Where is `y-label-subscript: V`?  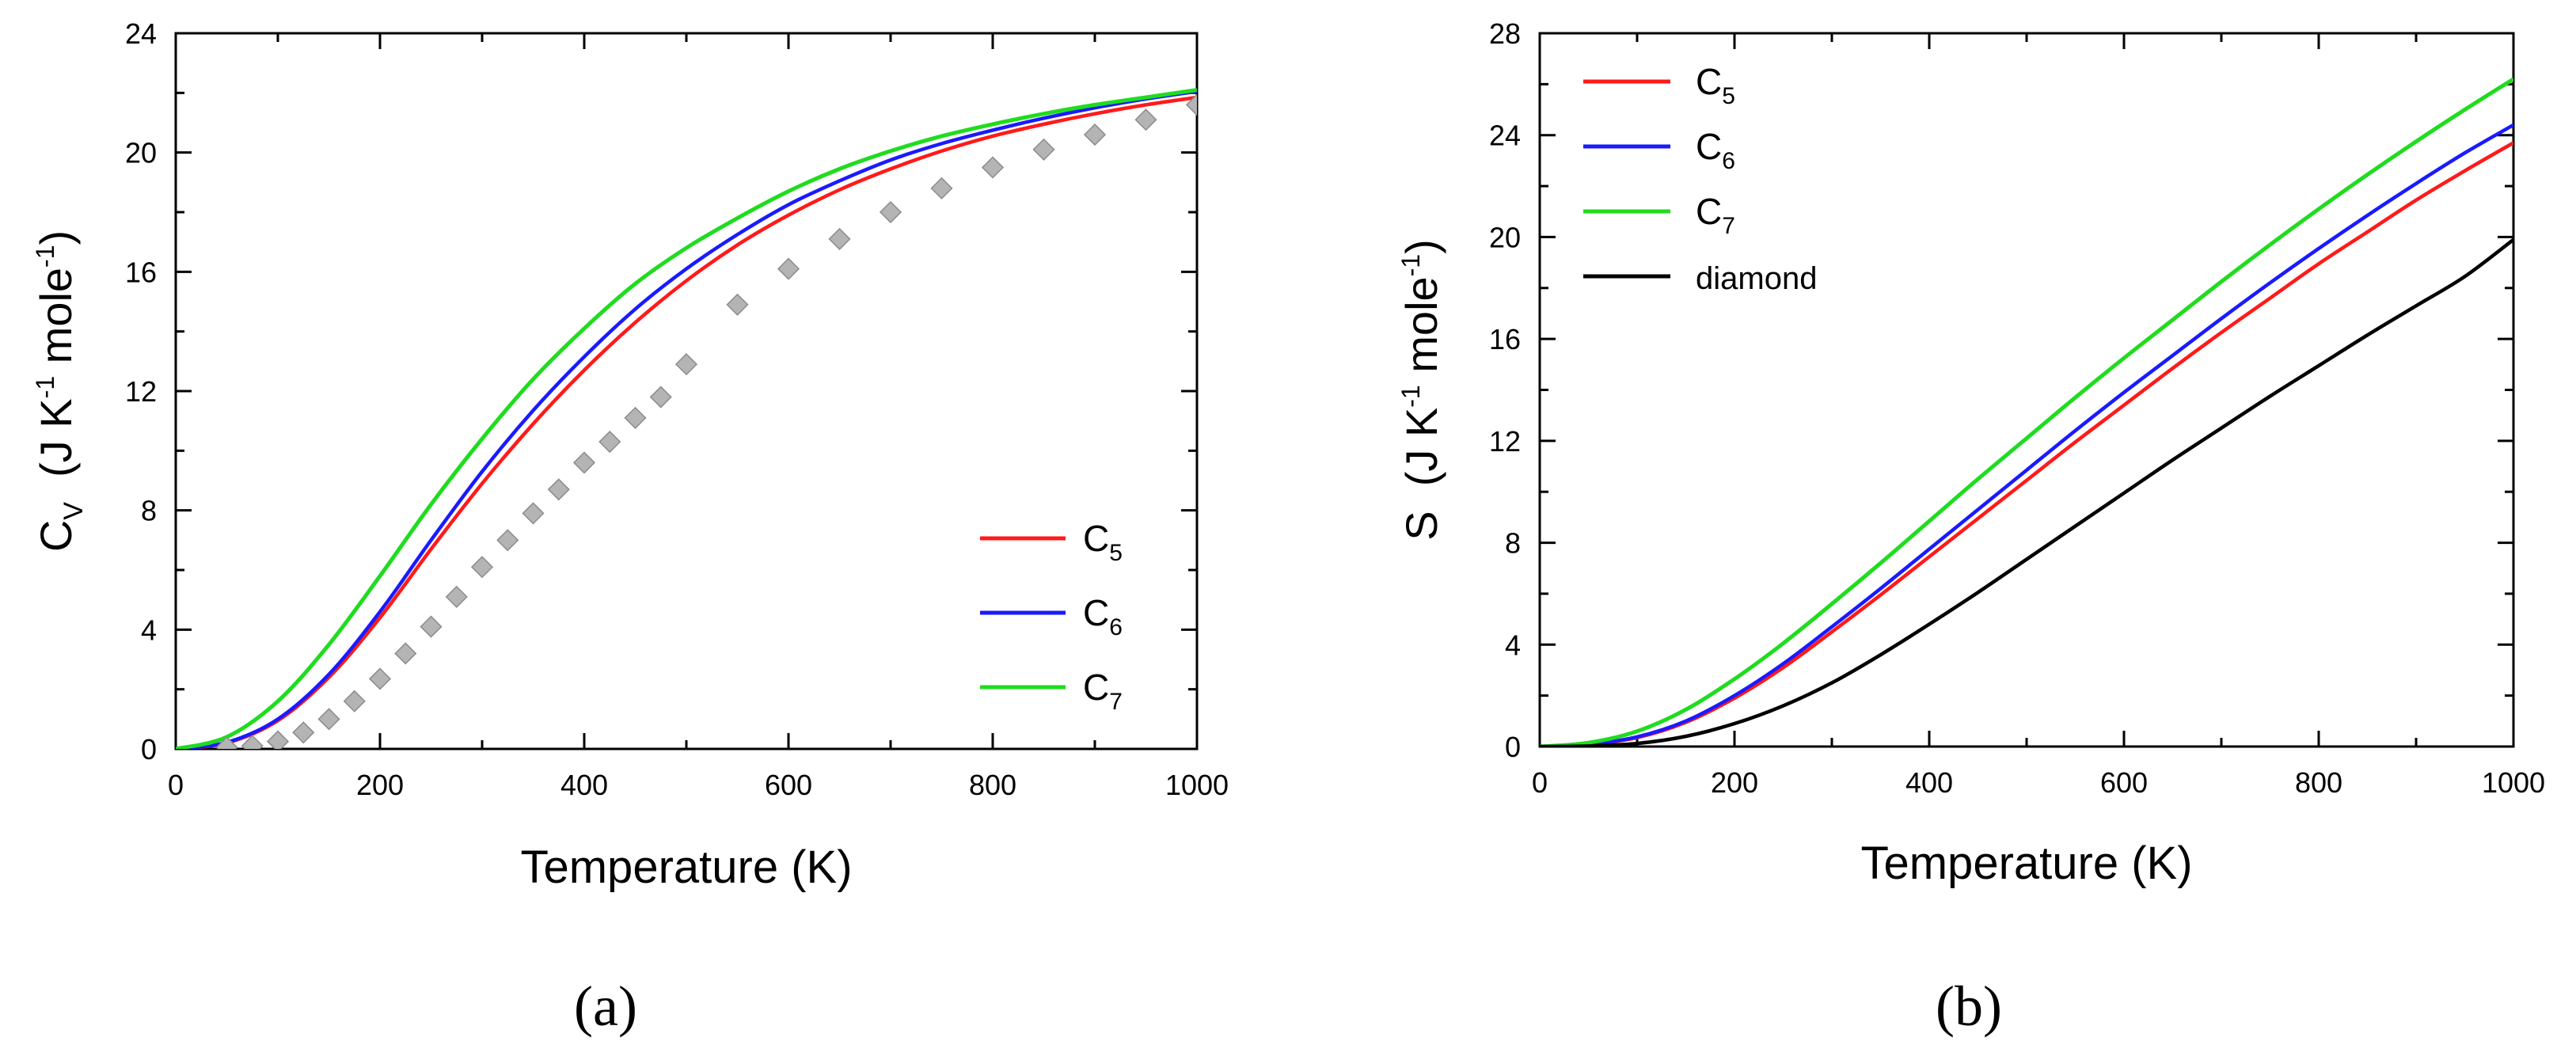 y-label-subscript: V is located at coordinates (74, 511).